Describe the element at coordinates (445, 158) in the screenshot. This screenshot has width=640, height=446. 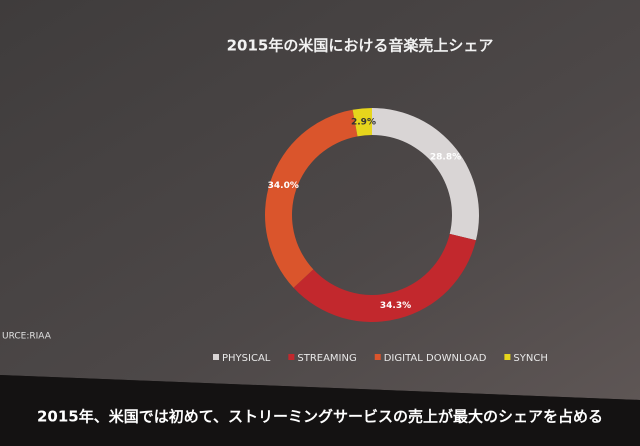
I see `data-label: 28.8%` at that location.